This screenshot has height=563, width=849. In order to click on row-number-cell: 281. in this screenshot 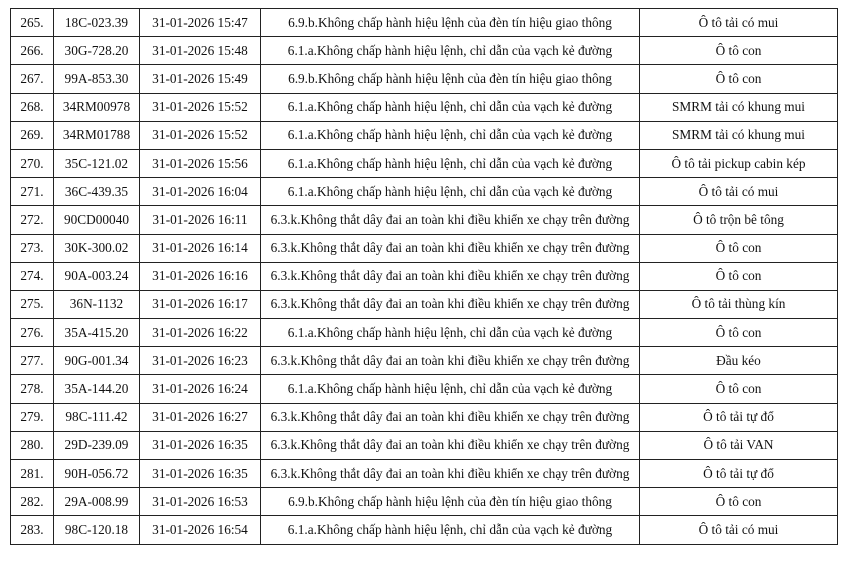, I will do `click(32, 473)`.